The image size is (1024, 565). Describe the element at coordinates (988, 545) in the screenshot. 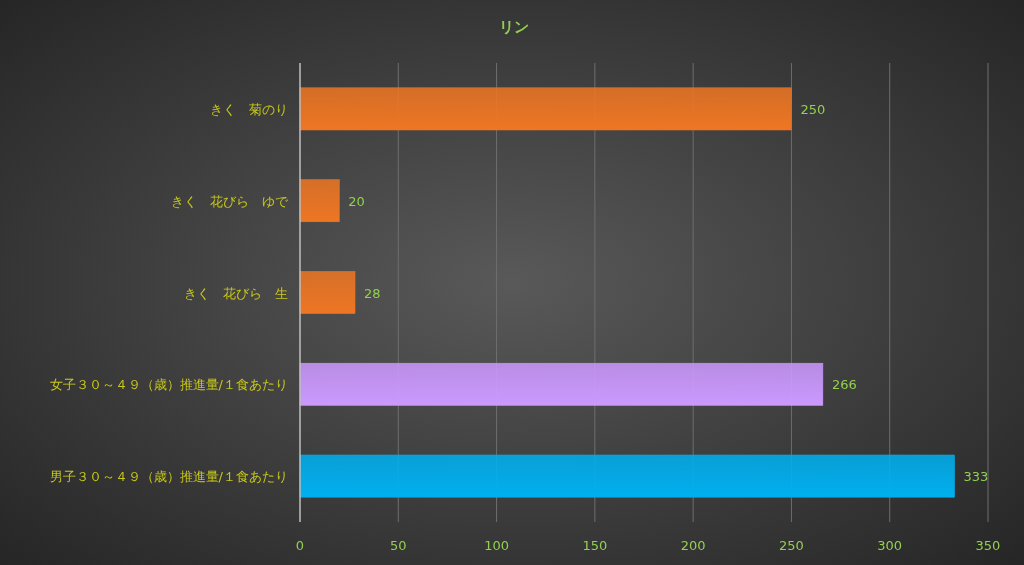

I see `x-tick-label: 350` at that location.